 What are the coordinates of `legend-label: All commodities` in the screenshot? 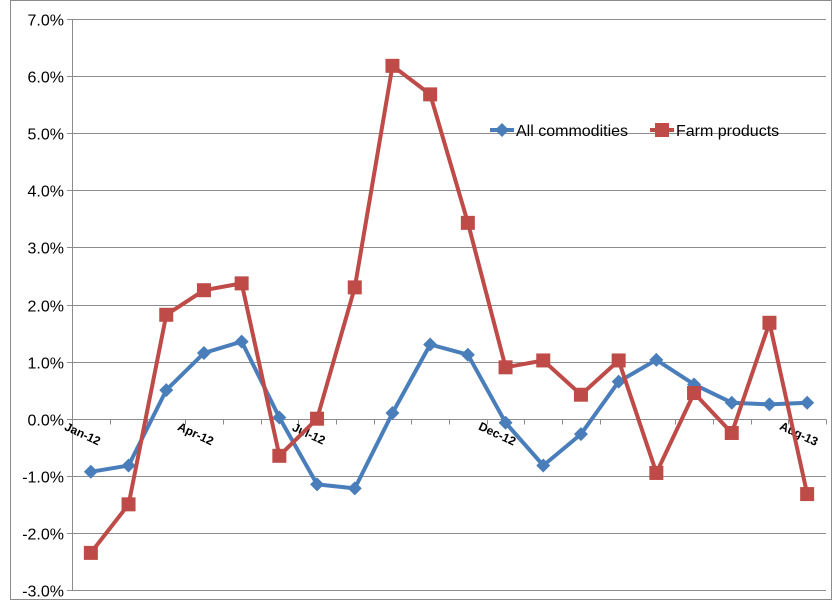 It's located at (572, 131).